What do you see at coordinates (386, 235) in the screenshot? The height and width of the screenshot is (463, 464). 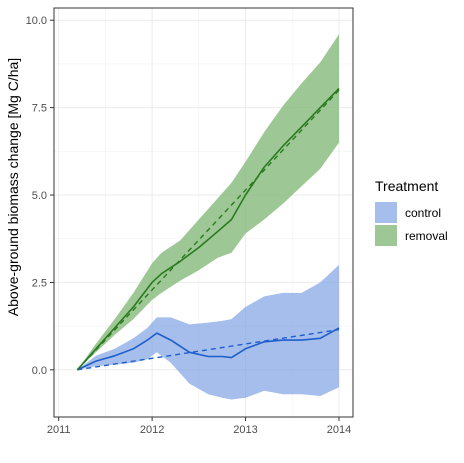 I see `legend-key-removal` at bounding box center [386, 235].